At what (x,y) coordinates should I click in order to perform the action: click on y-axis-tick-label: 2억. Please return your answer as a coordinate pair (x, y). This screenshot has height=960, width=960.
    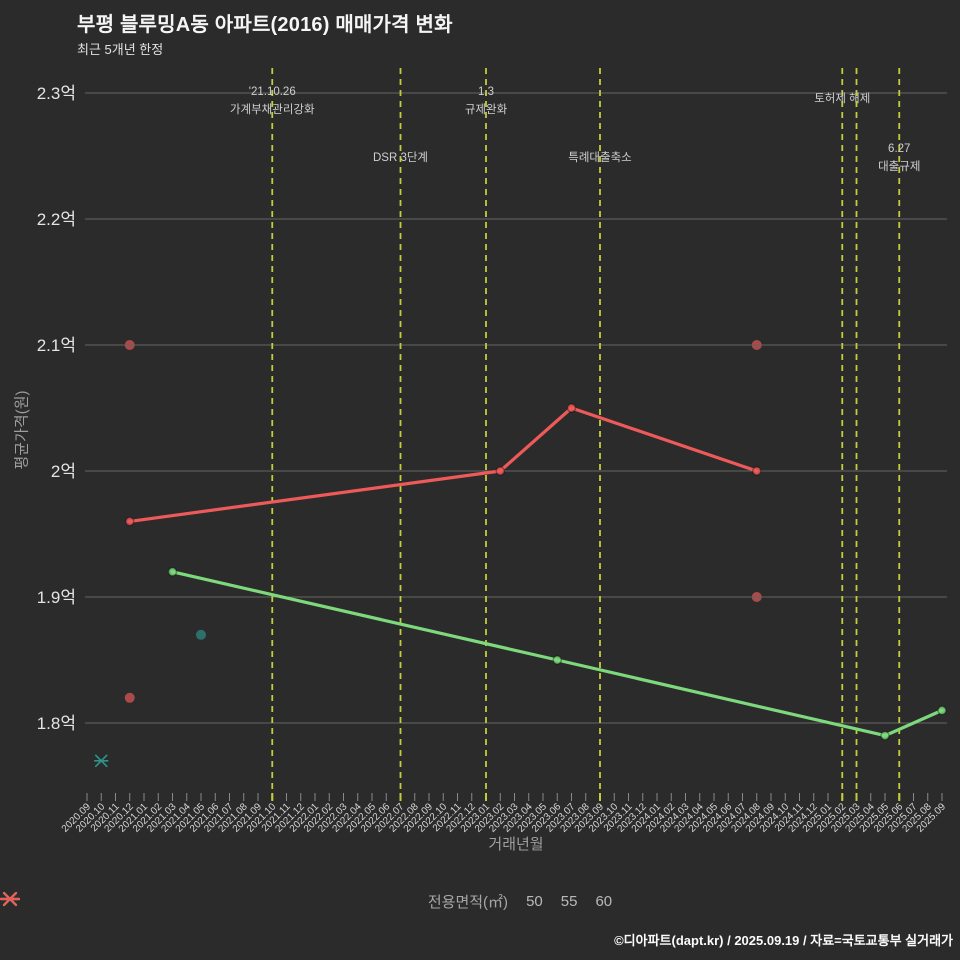
    Looking at the image, I should click on (63, 471).